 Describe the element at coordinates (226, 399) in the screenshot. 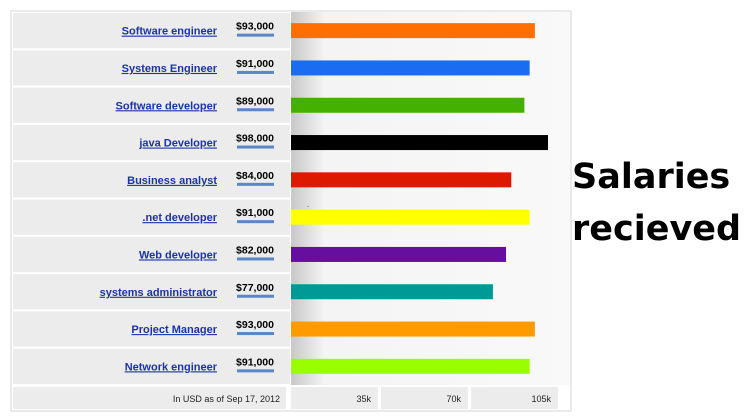

I see `footnote: In USD as of Sep 17, 2012` at that location.